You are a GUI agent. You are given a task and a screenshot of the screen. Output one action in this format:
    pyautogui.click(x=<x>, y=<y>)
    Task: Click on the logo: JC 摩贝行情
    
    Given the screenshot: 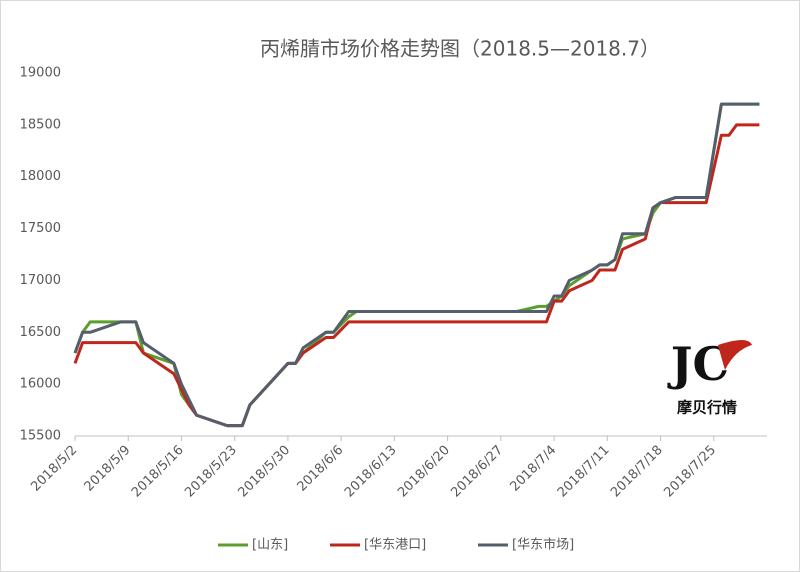 What is the action you would take?
    pyautogui.click(x=709, y=377)
    